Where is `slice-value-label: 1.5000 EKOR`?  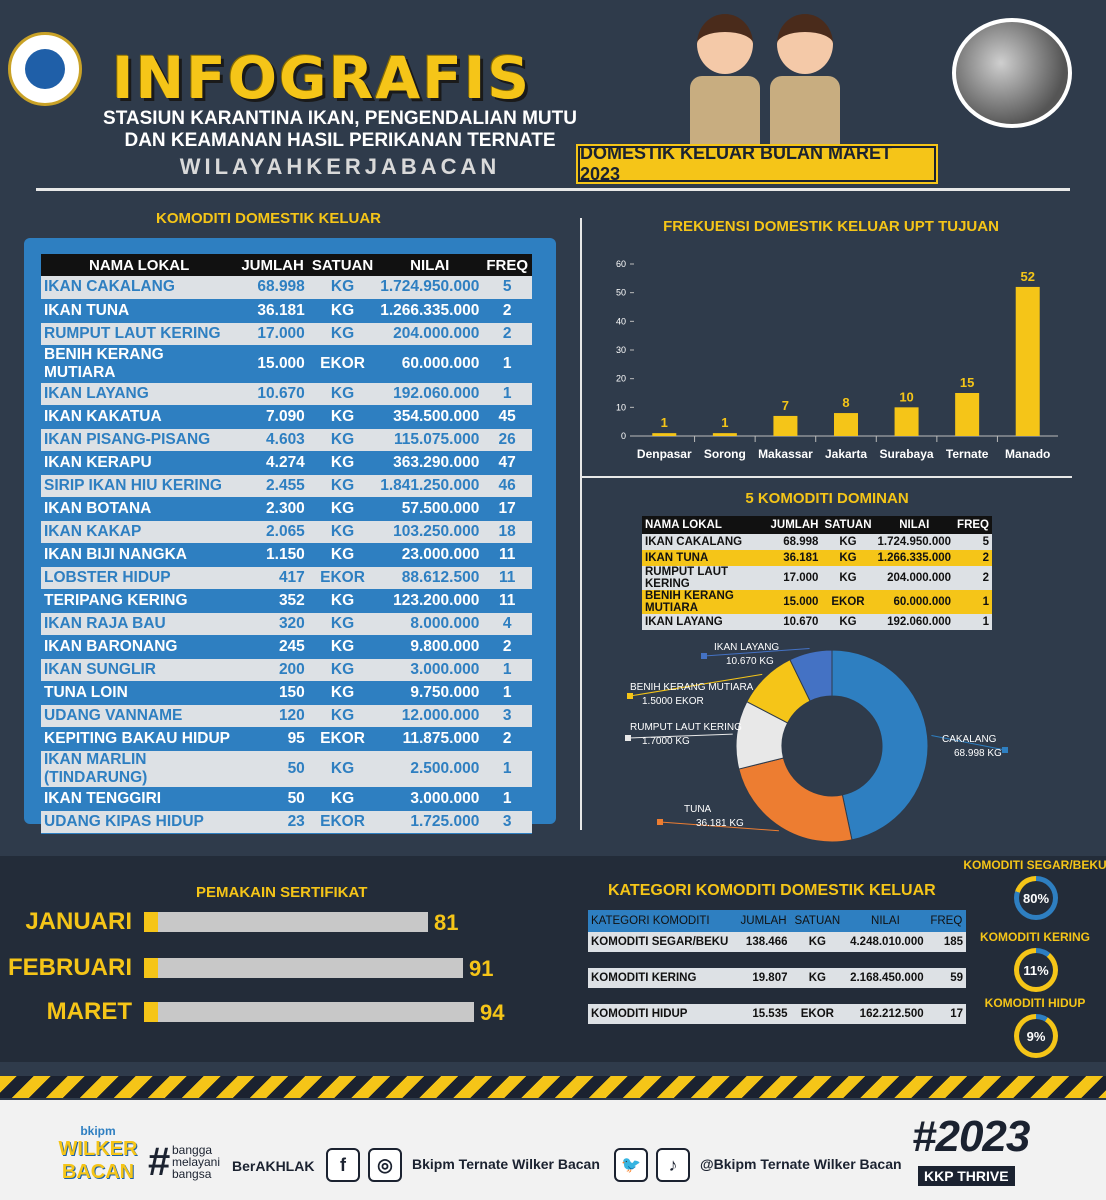 slice-value-label: 1.5000 EKOR is located at coordinates (673, 701).